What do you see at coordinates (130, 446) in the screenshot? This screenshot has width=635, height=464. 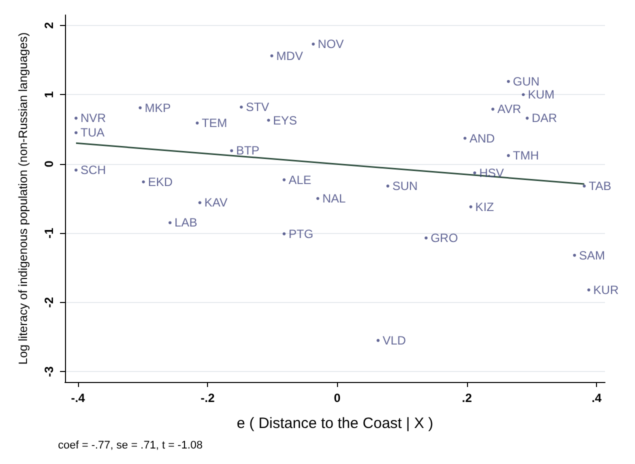 I see `text: coef = -.77, se = .71, t = -1.08` at bounding box center [130, 446].